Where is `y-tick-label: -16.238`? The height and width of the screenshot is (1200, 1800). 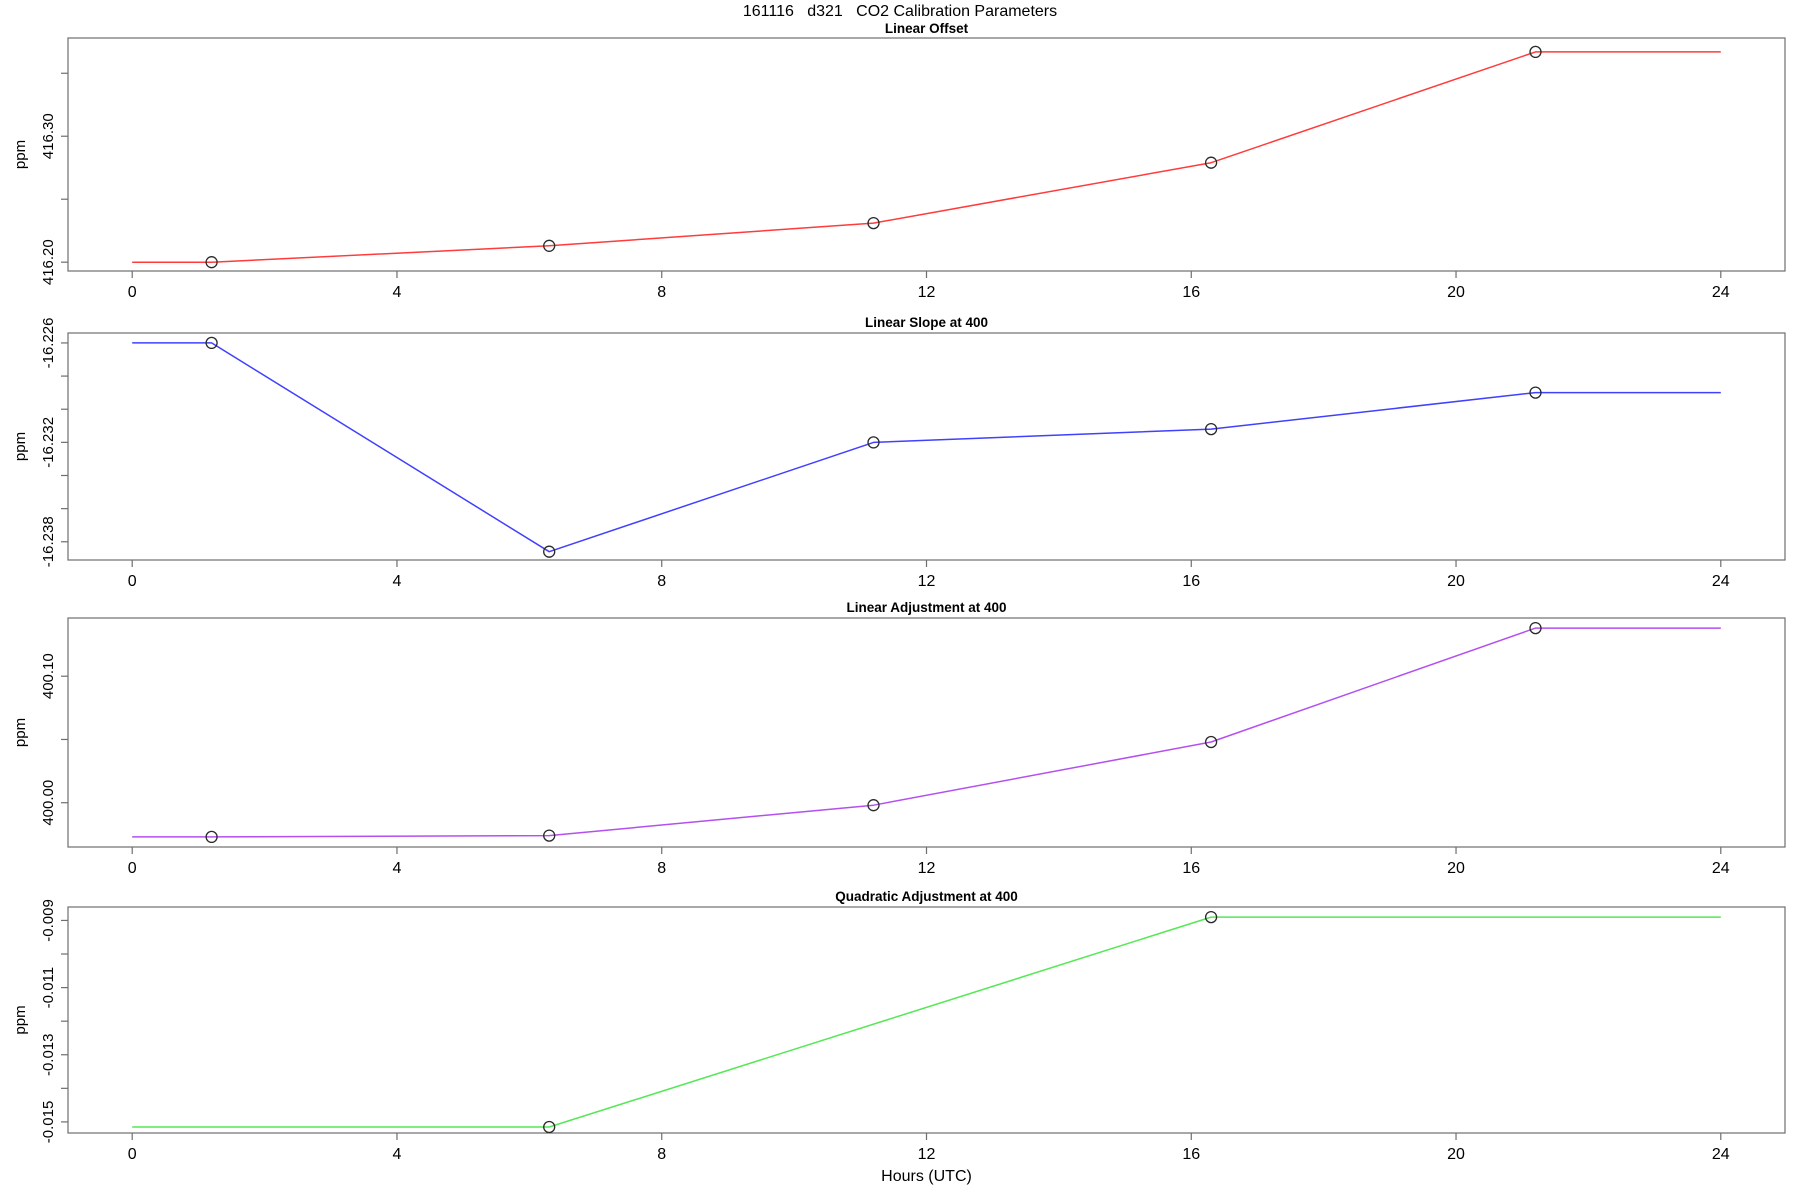
y-tick-label: -16.238 is located at coordinates (48, 541).